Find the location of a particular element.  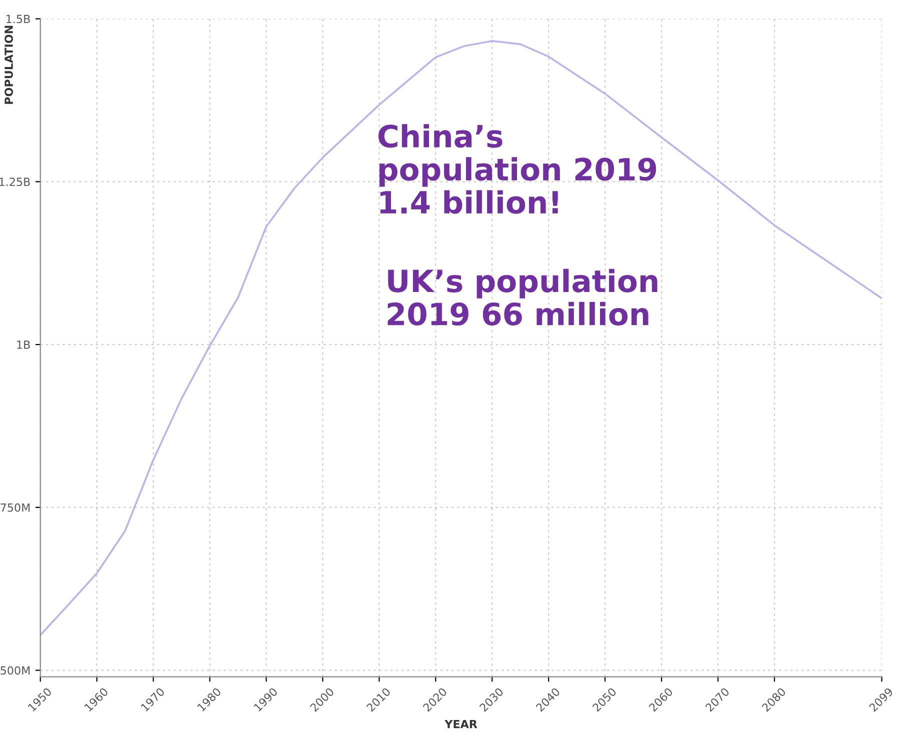

x-axis-title: YEAR is located at coordinates (461, 724).